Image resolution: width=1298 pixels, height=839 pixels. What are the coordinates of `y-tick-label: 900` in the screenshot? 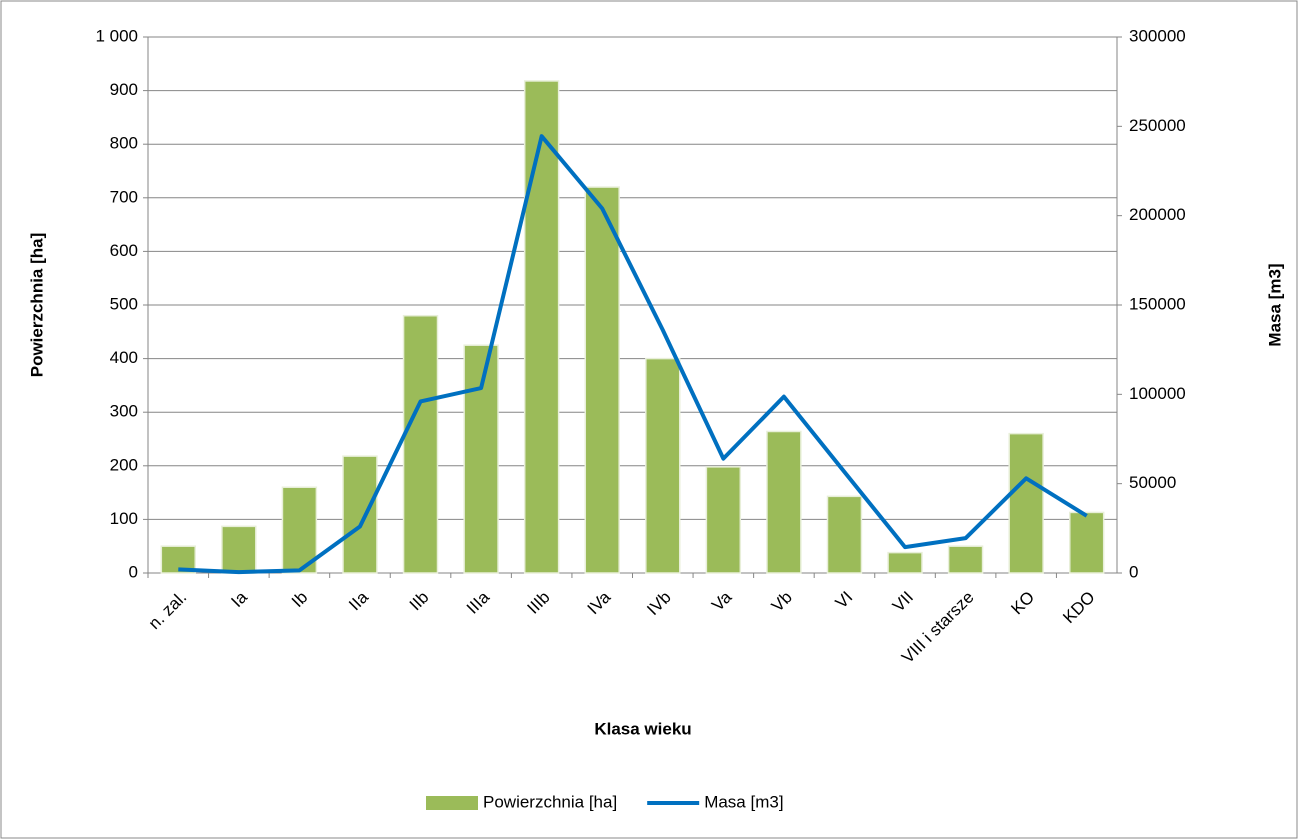 It's located at (124, 89).